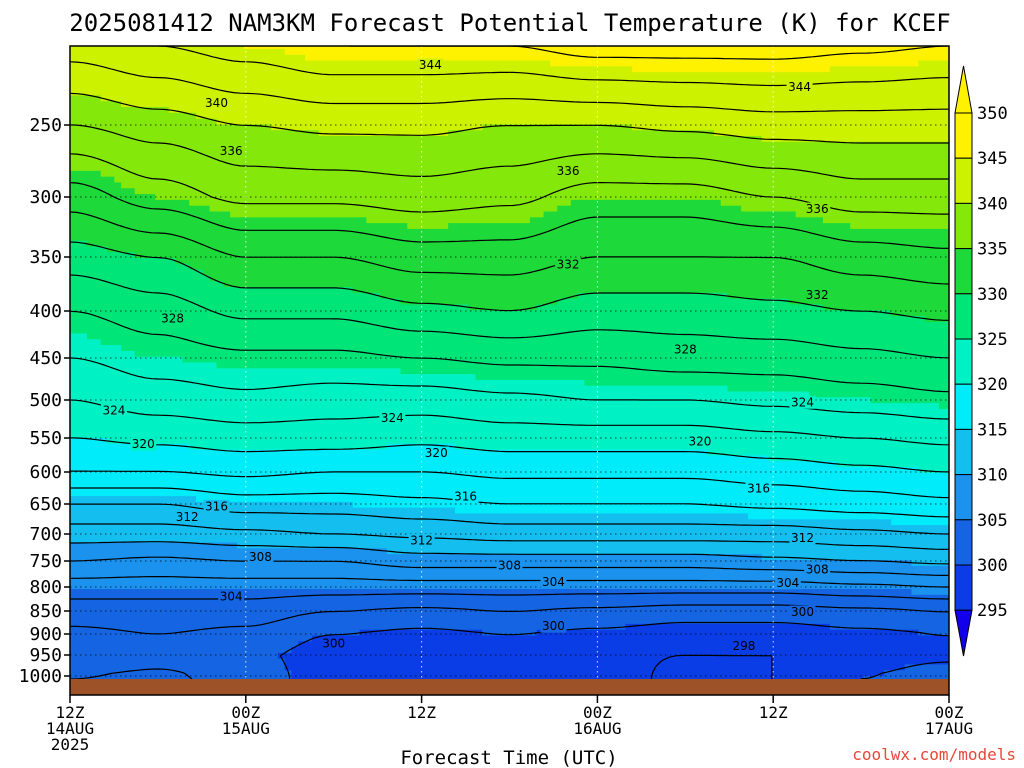  I want to click on colorbar-label: 300, so click(992, 566).